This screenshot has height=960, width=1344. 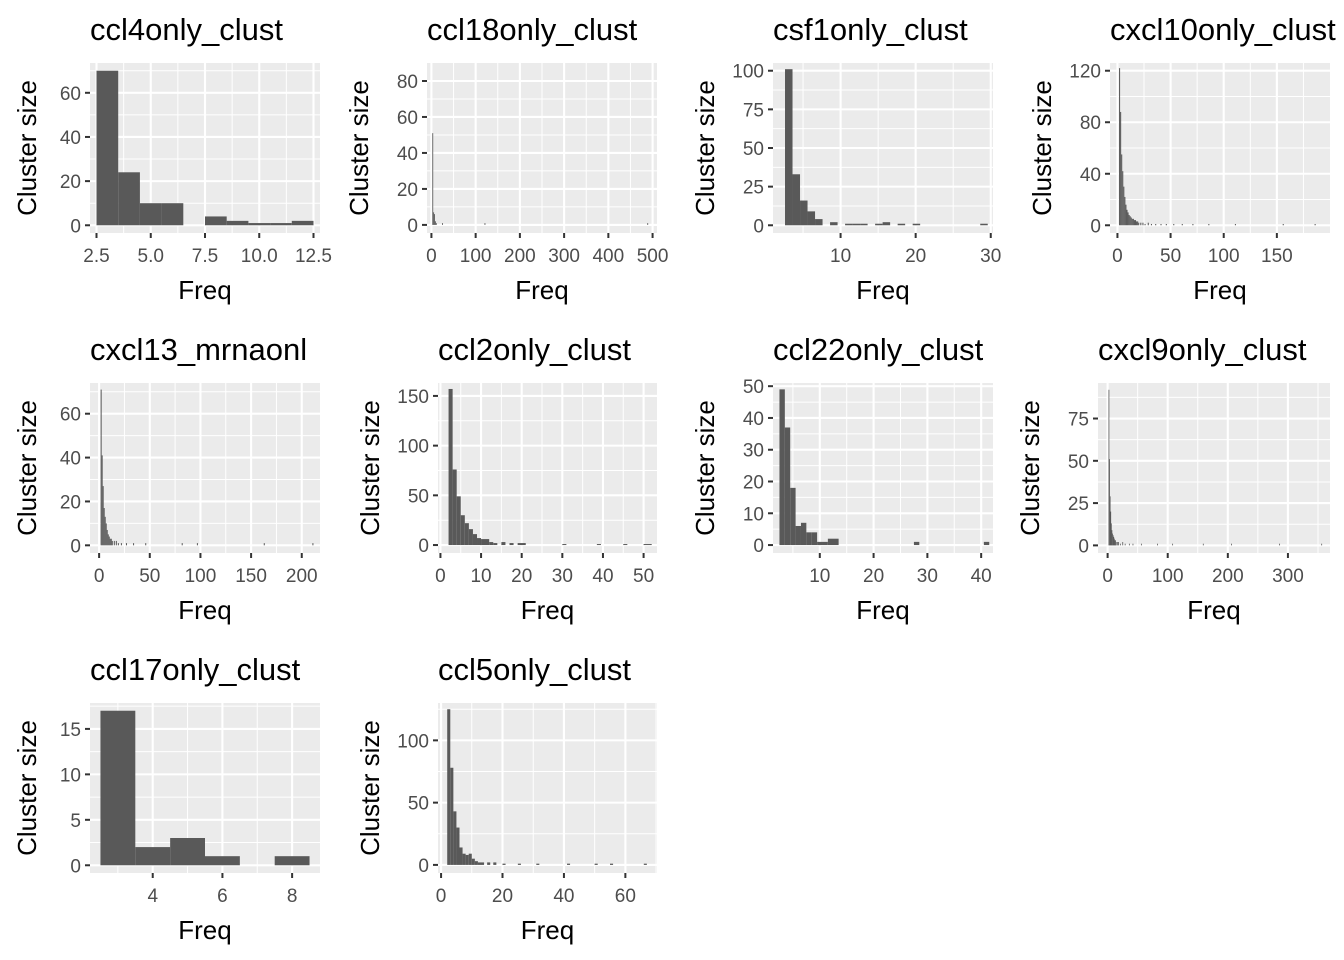 I want to click on x-tick-label: 400, so click(x=608, y=256).